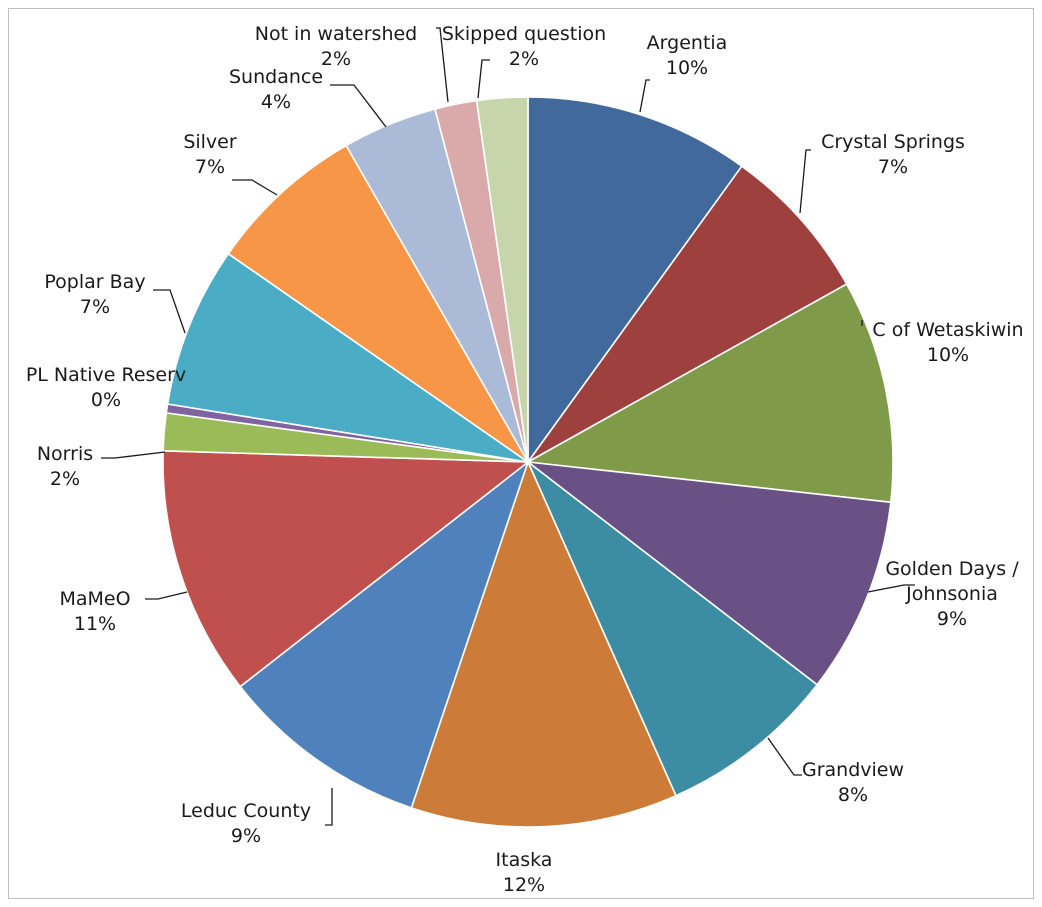 The image size is (1042, 907). I want to click on leader-line-norris, so click(133, 455).